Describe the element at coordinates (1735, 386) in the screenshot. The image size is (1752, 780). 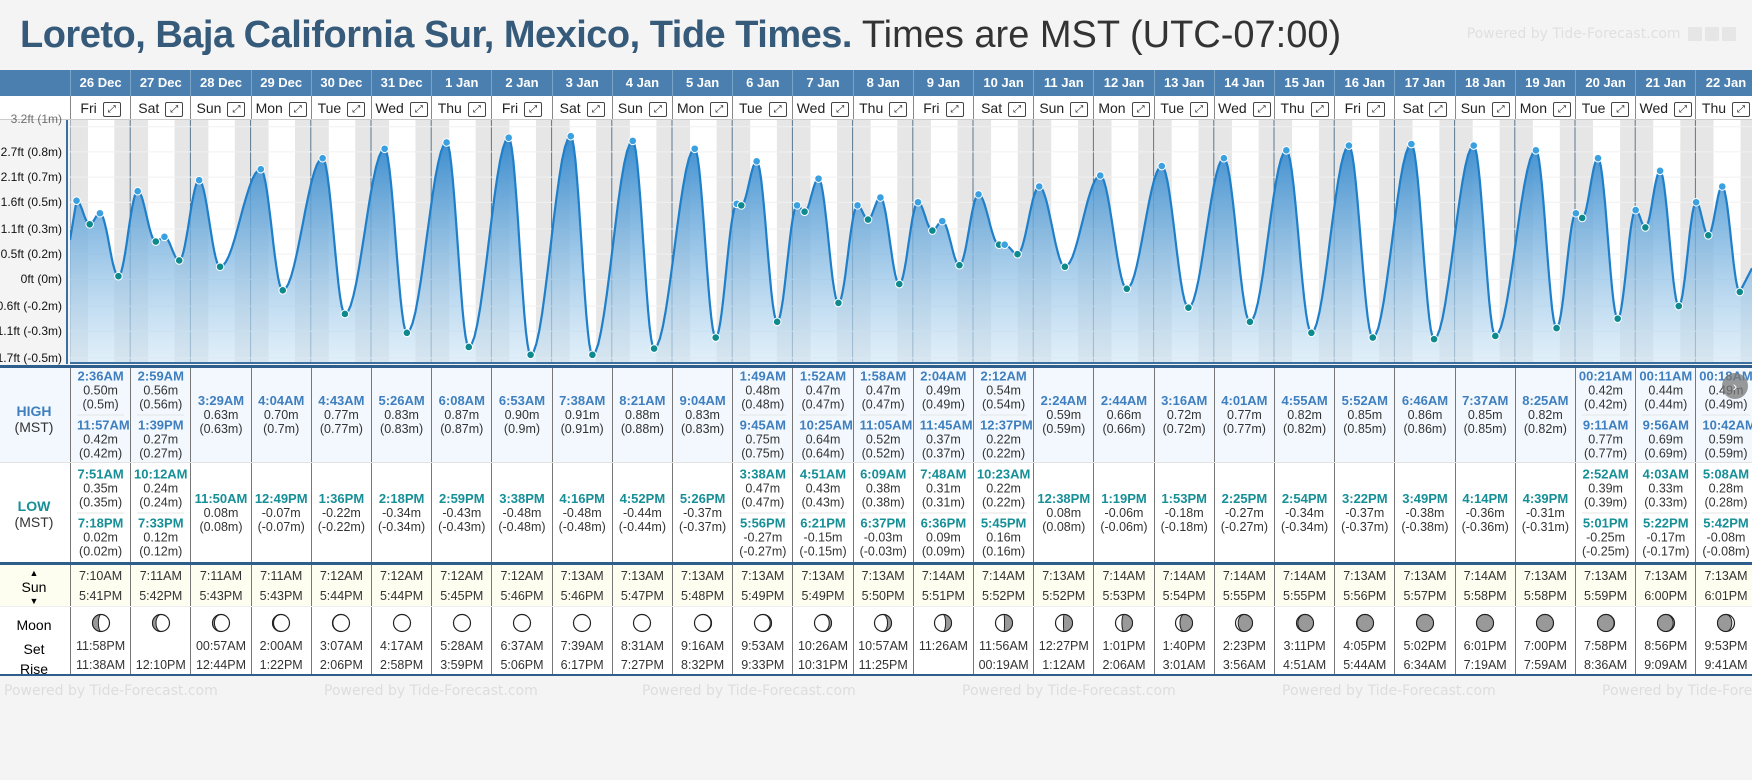
I see `next-days-button: ›` at that location.